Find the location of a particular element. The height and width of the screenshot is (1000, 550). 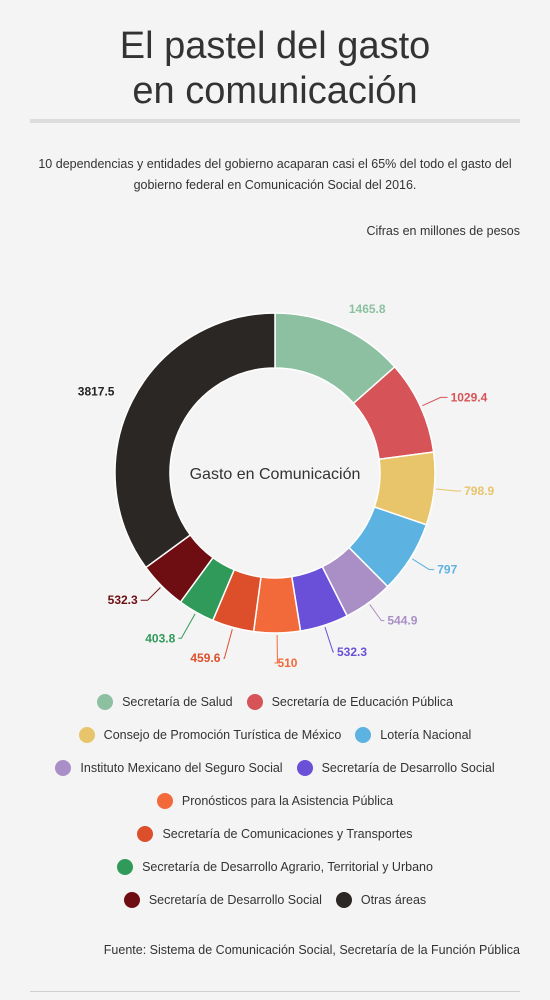

legend-row: Pronósticos para la Asistencia Pública is located at coordinates (275, 801).